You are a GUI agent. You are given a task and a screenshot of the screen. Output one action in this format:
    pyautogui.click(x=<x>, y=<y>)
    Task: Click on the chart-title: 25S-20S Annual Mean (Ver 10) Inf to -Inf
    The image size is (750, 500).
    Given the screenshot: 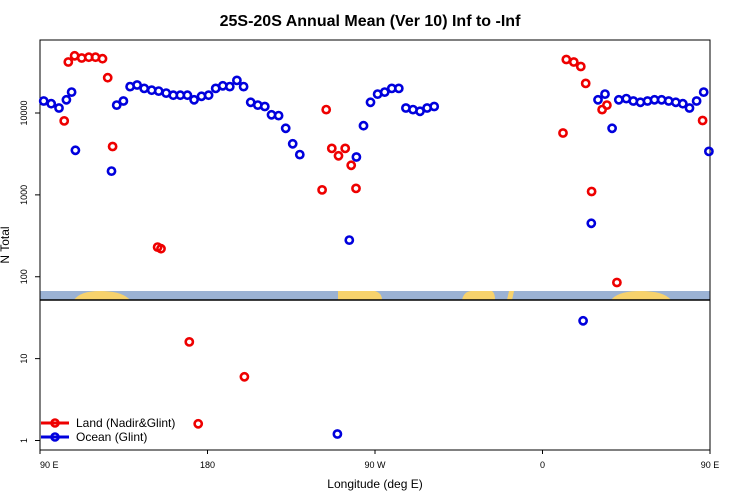 What is the action you would take?
    pyautogui.click(x=370, y=21)
    